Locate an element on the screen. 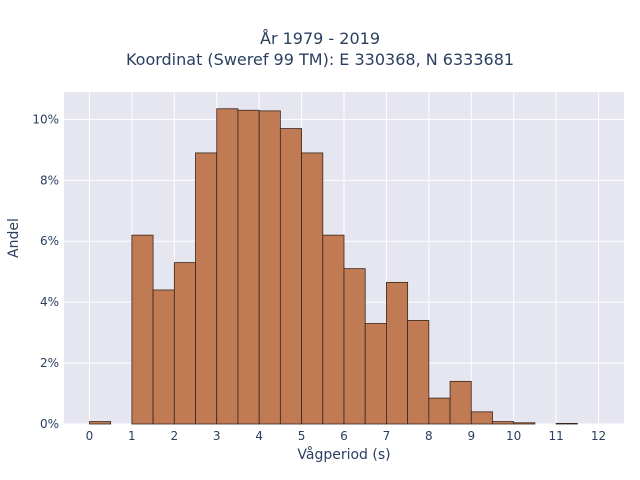 The width and height of the screenshot is (640, 480). y-tick-label: 0% is located at coordinates (49, 424).